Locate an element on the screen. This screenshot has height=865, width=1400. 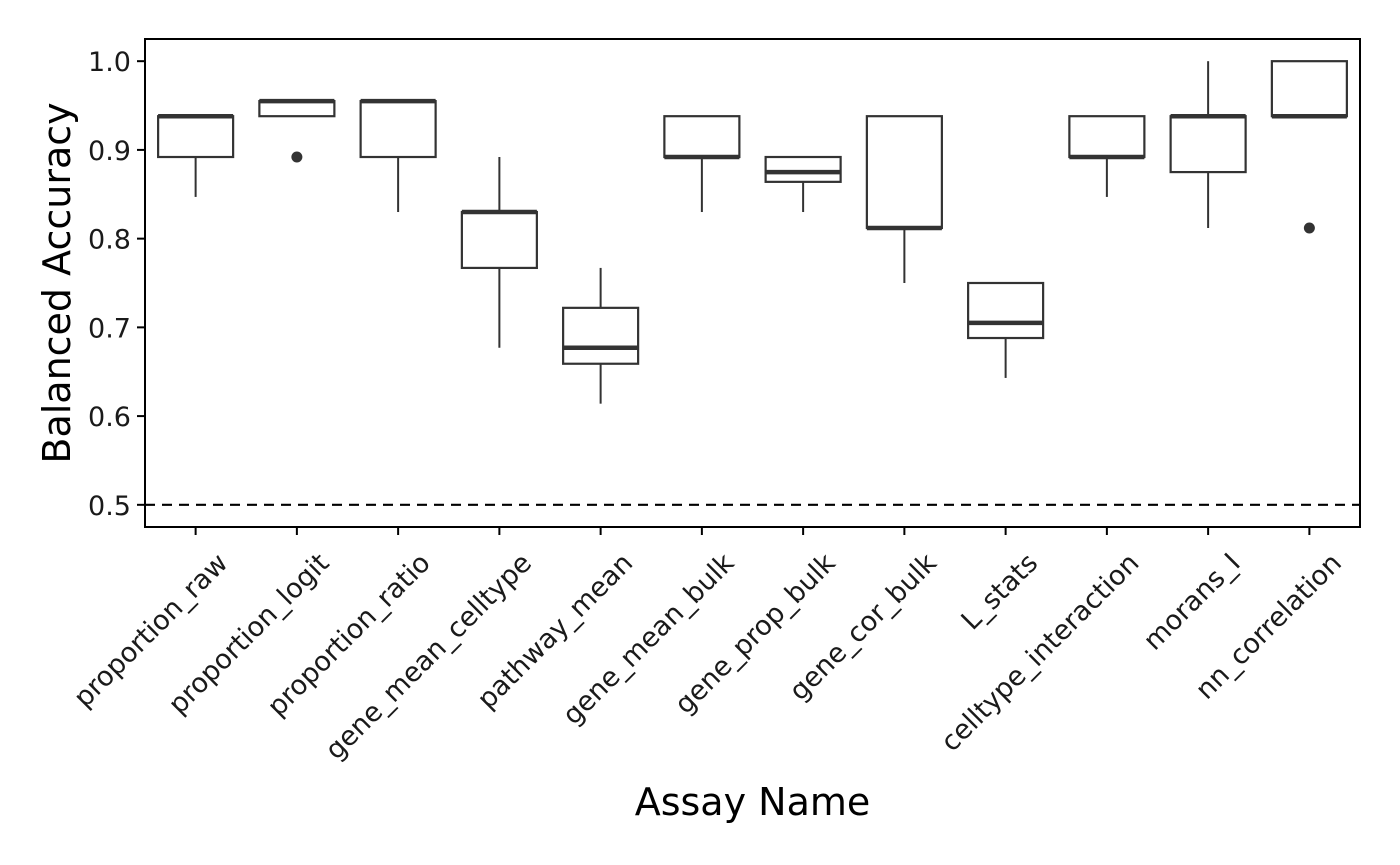
y-tick-label: 0.7 is located at coordinates (109, 328).